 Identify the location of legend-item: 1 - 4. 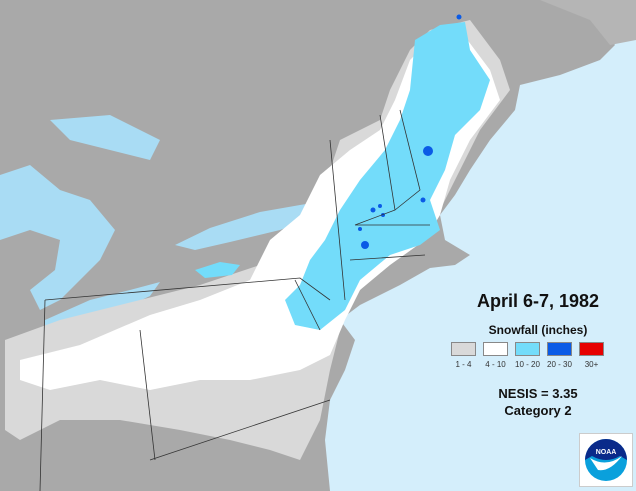
(463, 355).